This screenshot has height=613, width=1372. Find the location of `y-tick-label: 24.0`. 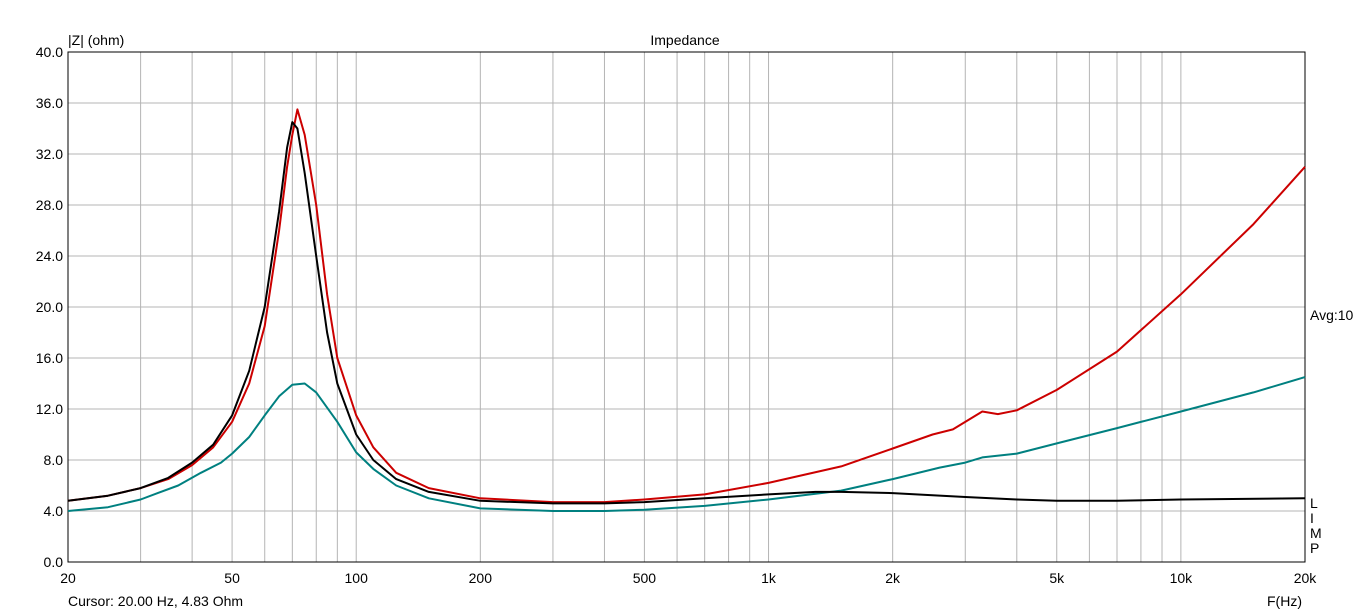

y-tick-label: 24.0 is located at coordinates (49, 256).